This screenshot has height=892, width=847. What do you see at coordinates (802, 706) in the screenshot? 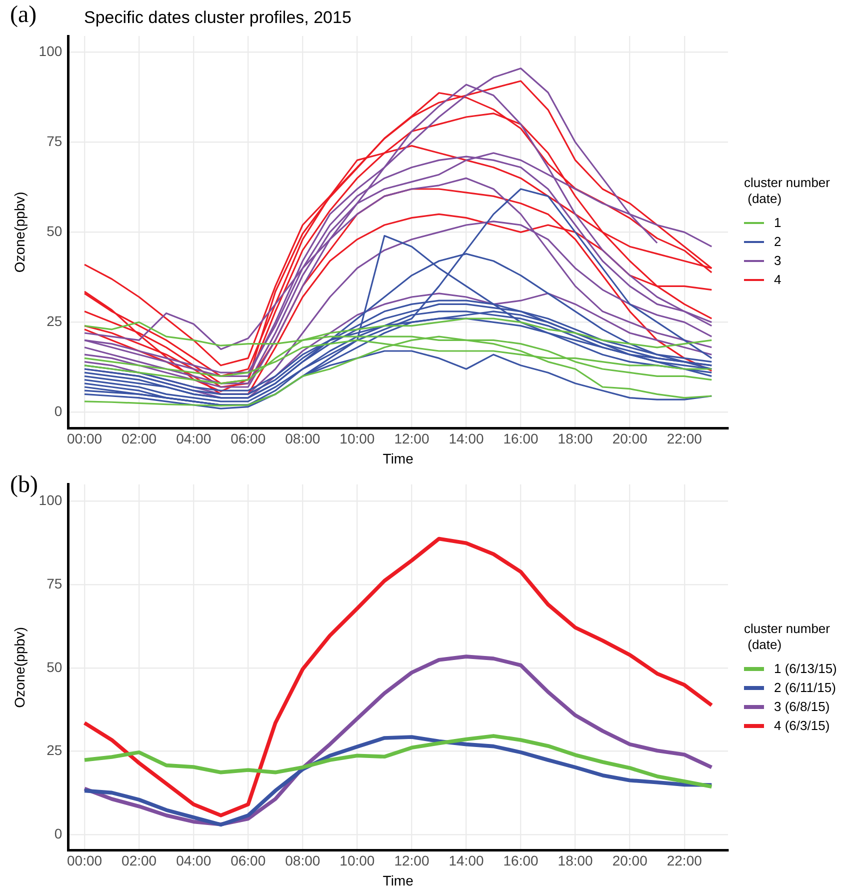
I see `legend-label: 3 (6/8/15)` at bounding box center [802, 706].